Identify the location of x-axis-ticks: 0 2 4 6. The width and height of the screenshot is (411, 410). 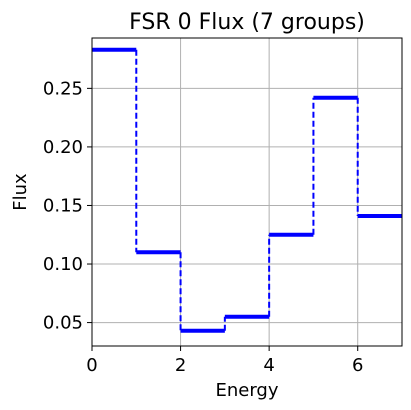
(224, 361).